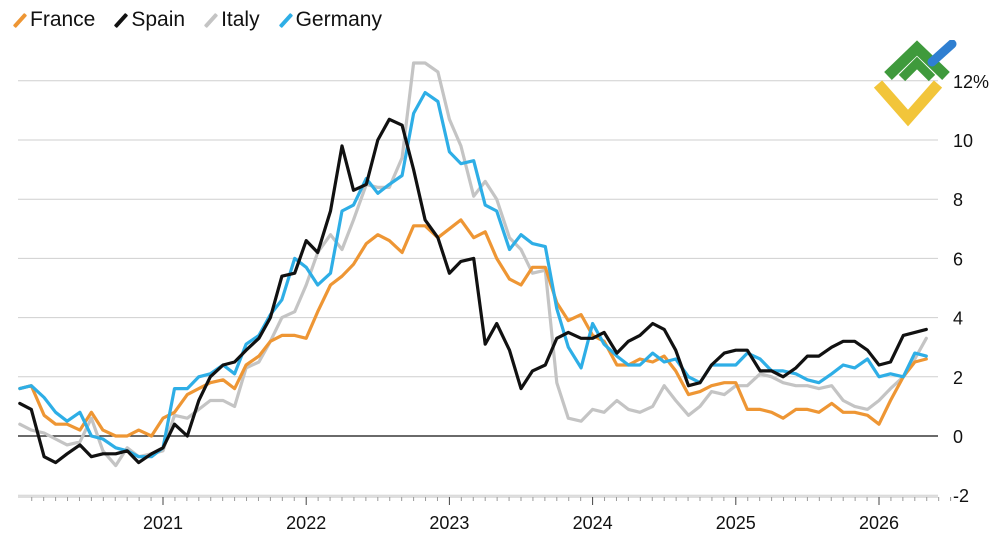 The width and height of the screenshot is (1000, 545). I want to click on y-tick-label: 12%, so click(971, 82).